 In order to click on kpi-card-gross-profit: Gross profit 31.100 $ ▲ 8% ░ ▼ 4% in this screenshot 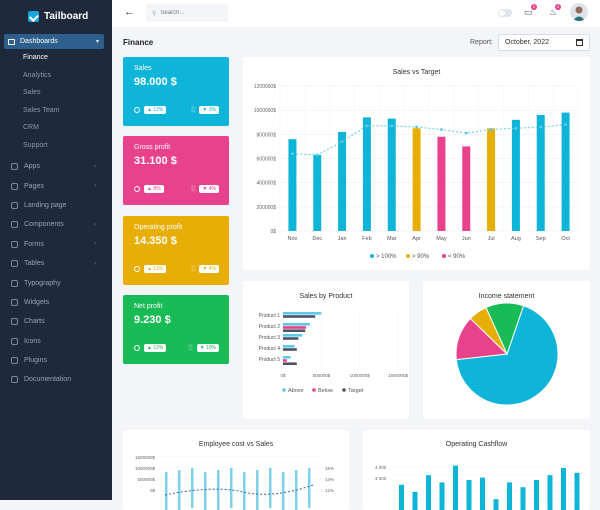, I will do `click(176, 170)`.